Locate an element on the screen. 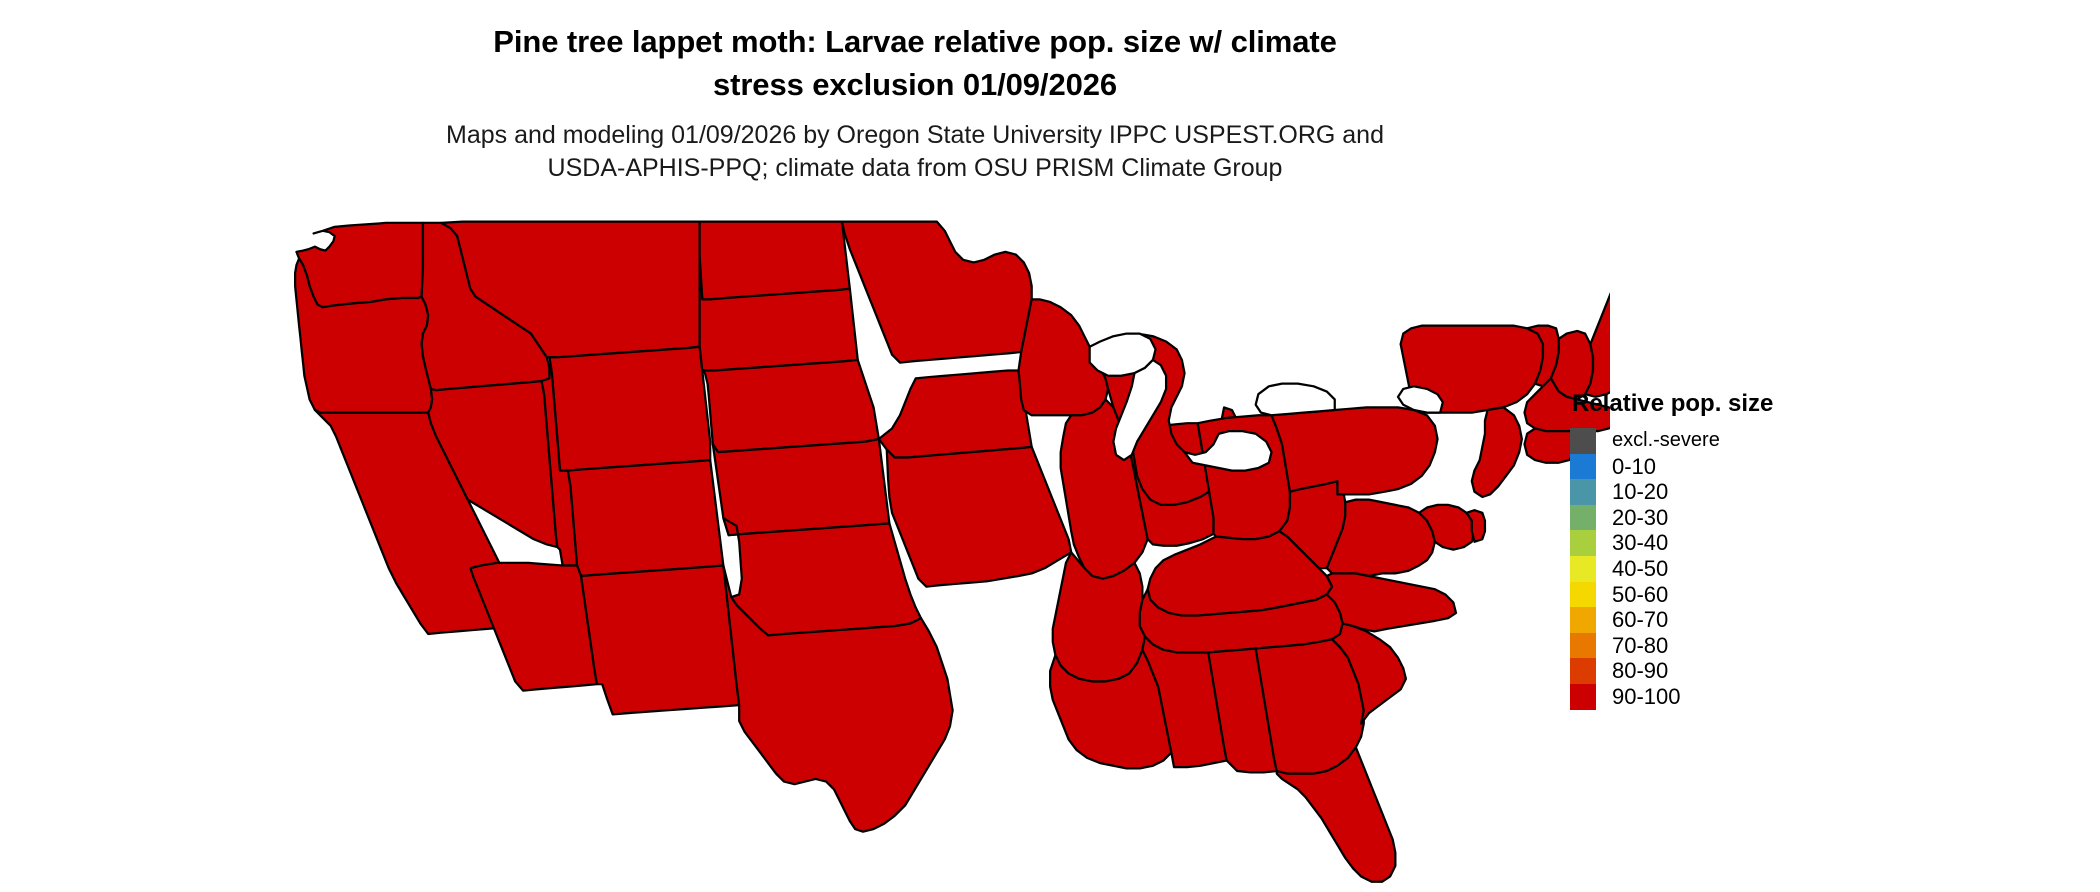 The height and width of the screenshot is (892, 2100). legend-item-label: excl.-severe is located at coordinates (1666, 440).